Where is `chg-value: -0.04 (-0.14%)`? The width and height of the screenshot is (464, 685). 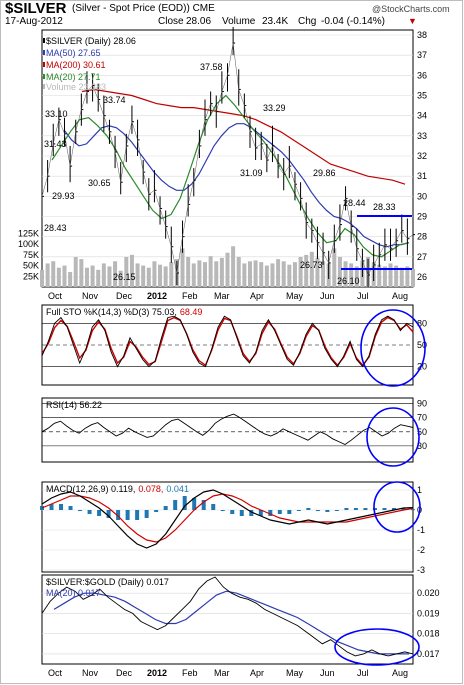
chg-value: -0.04 (-0.14%) is located at coordinates (353, 21).